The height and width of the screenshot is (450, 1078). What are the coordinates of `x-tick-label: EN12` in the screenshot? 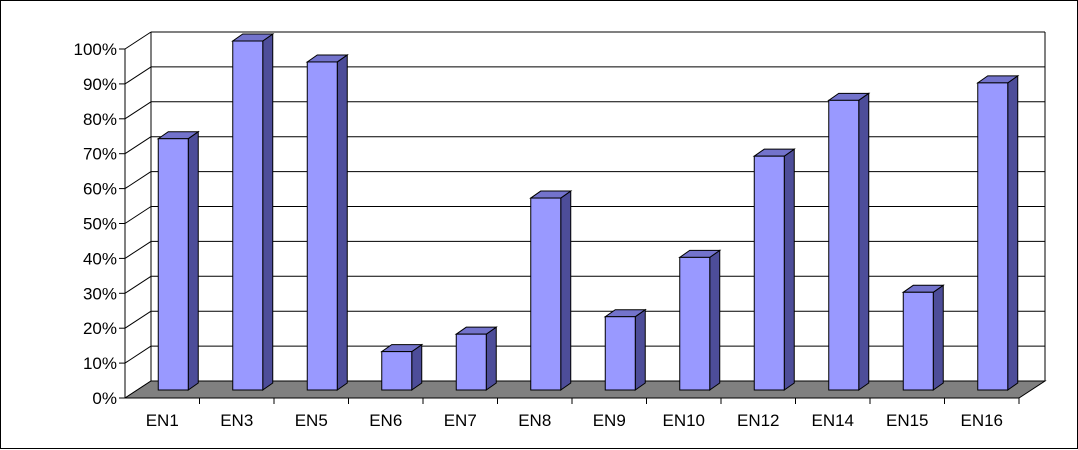 It's located at (758, 420).